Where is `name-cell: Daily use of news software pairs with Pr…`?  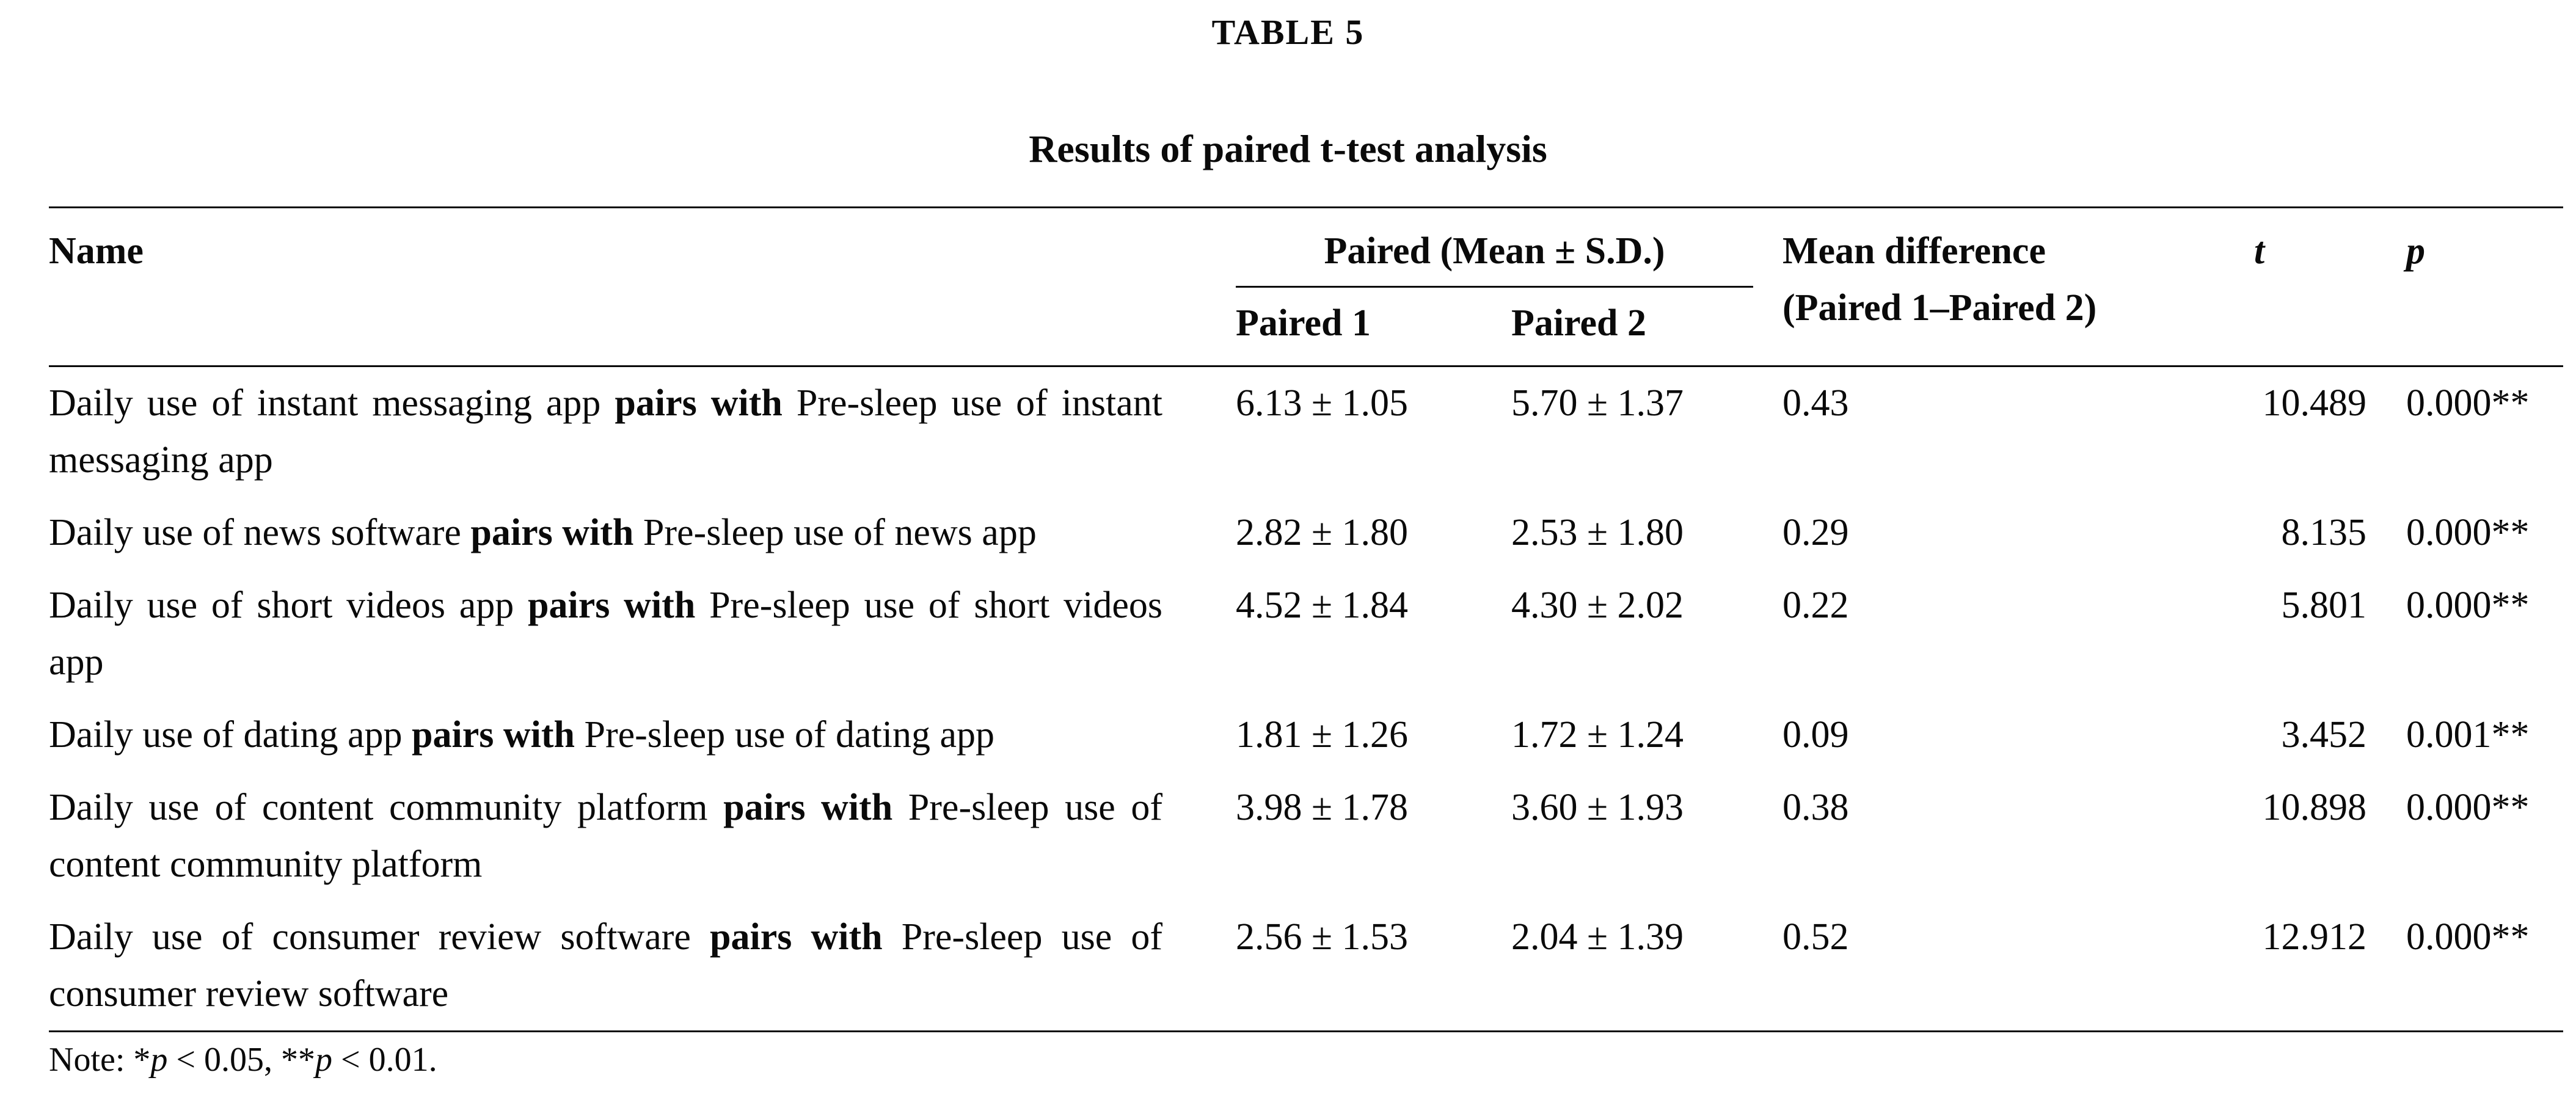
name-cell: Daily use of news software pairs with Pr… is located at coordinates (643, 533).